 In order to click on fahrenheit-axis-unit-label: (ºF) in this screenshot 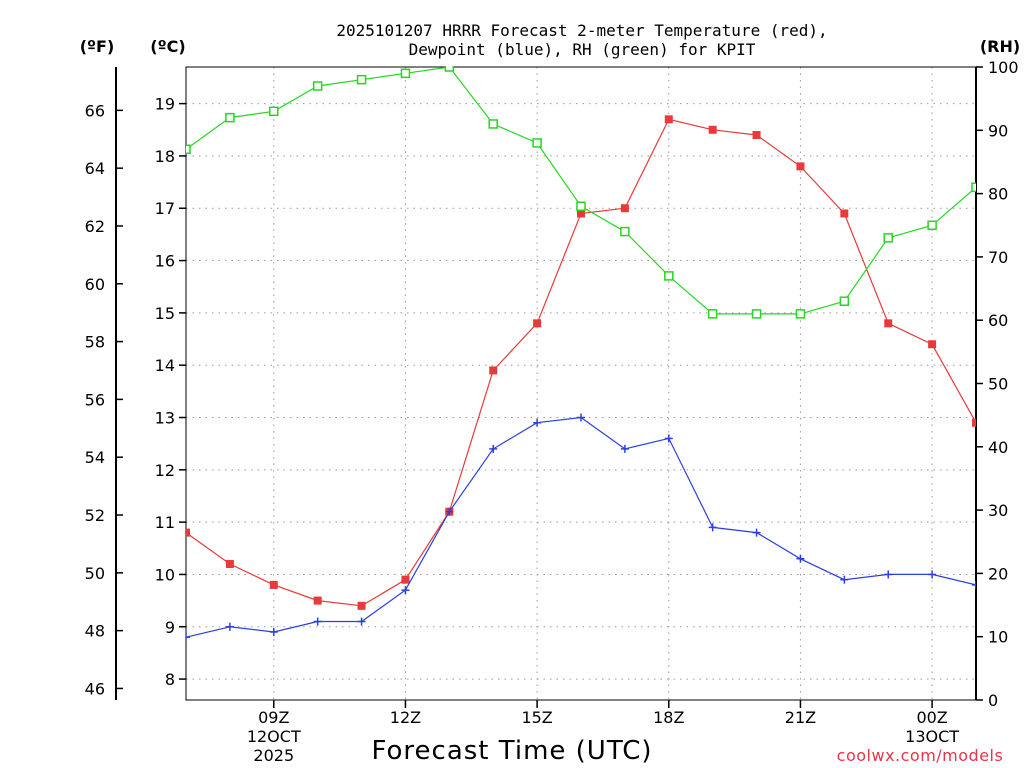, I will do `click(97, 46)`.